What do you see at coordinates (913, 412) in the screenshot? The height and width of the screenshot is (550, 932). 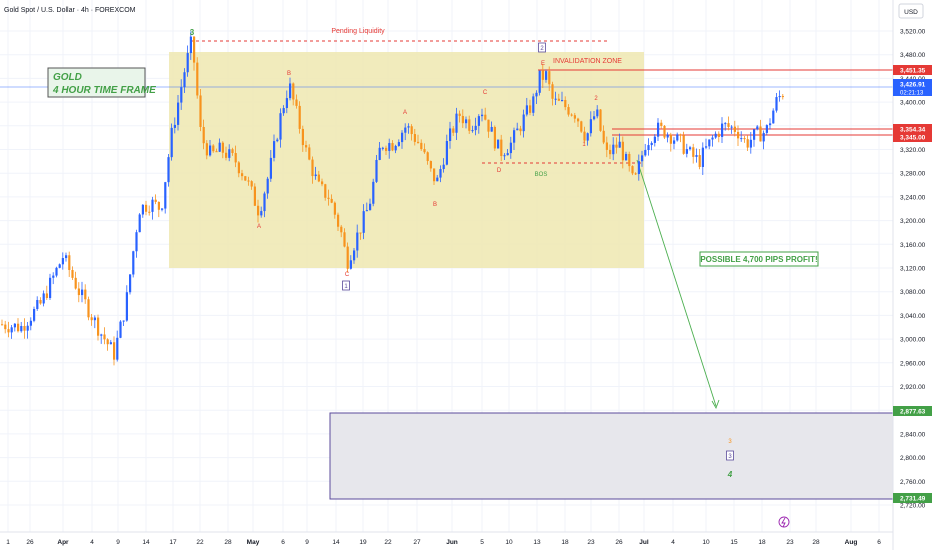 I see `price-tag: 2,877.63` at bounding box center [913, 412].